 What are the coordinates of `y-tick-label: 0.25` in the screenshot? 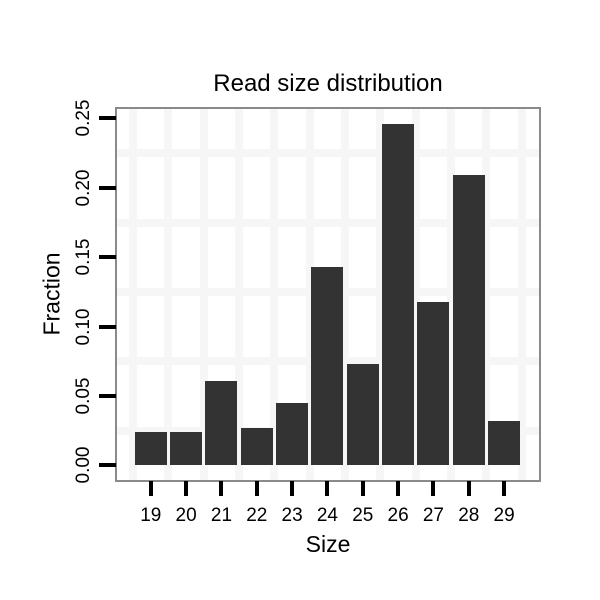 It's located at (83, 118).